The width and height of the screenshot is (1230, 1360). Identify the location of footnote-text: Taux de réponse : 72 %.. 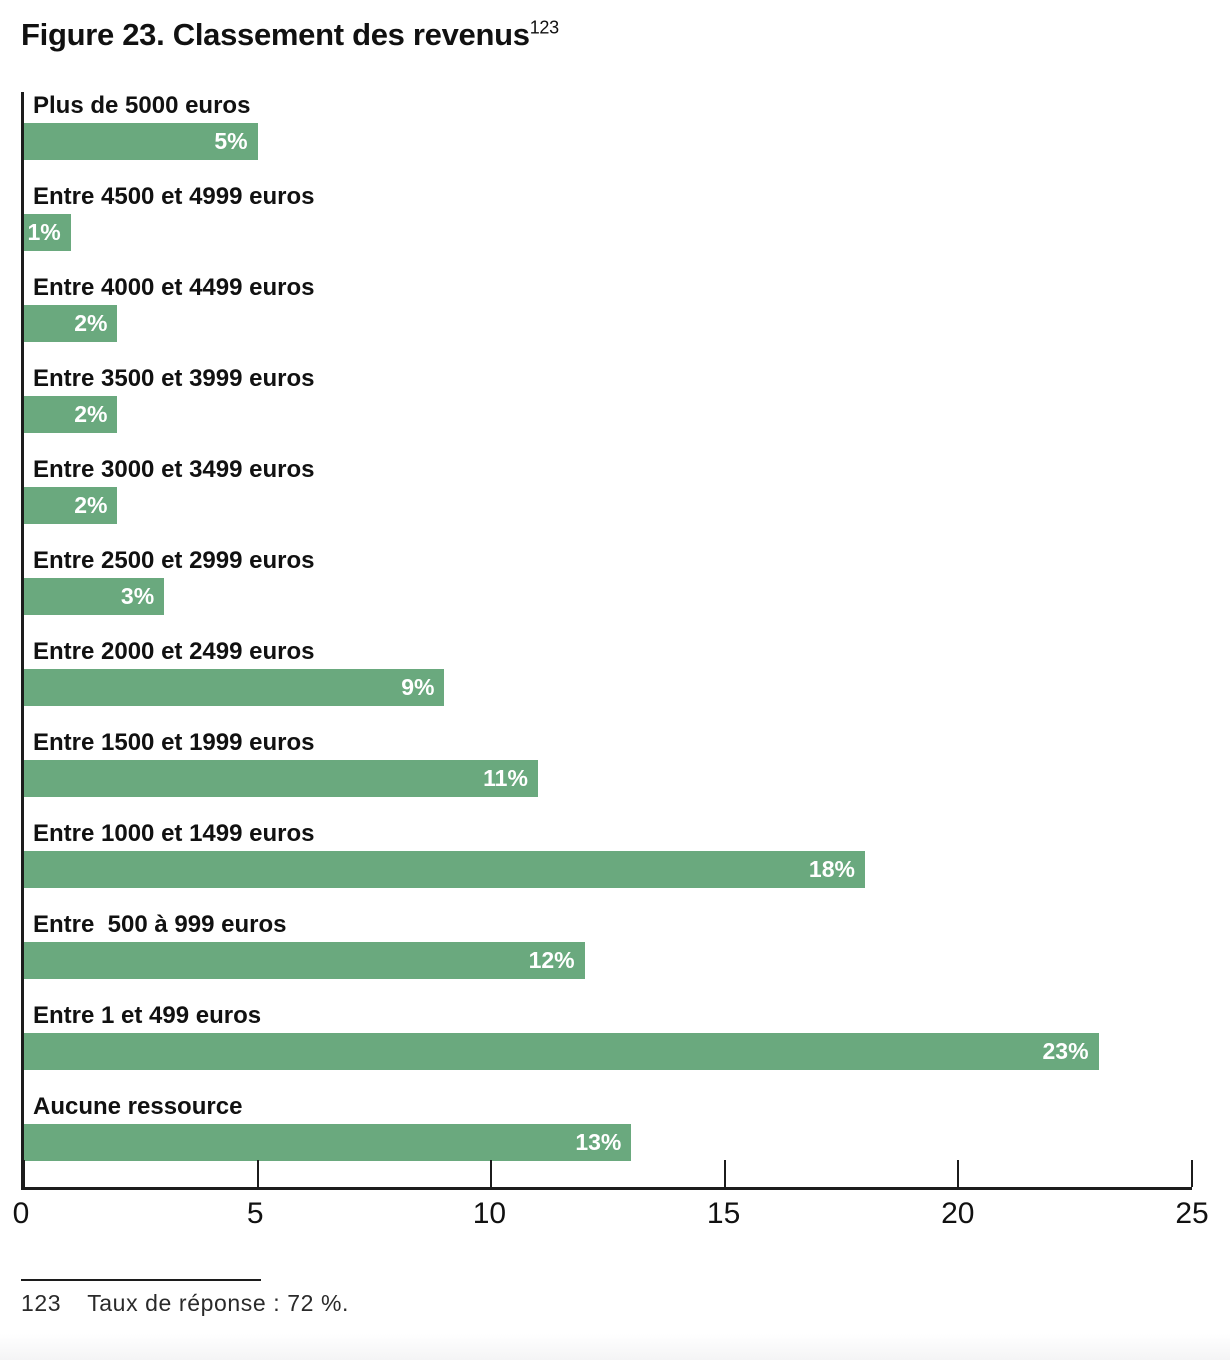
(218, 1302).